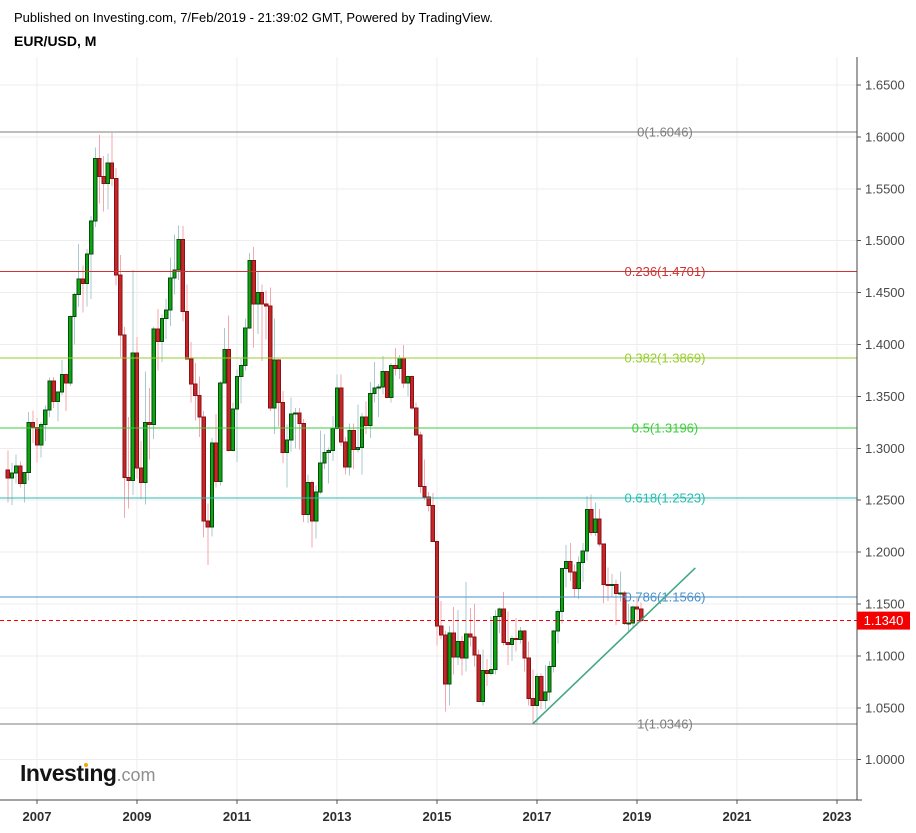 Image resolution: width=916 pixels, height=833 pixels. What do you see at coordinates (337, 816) in the screenshot?
I see `year-tick-label: 2013` at bounding box center [337, 816].